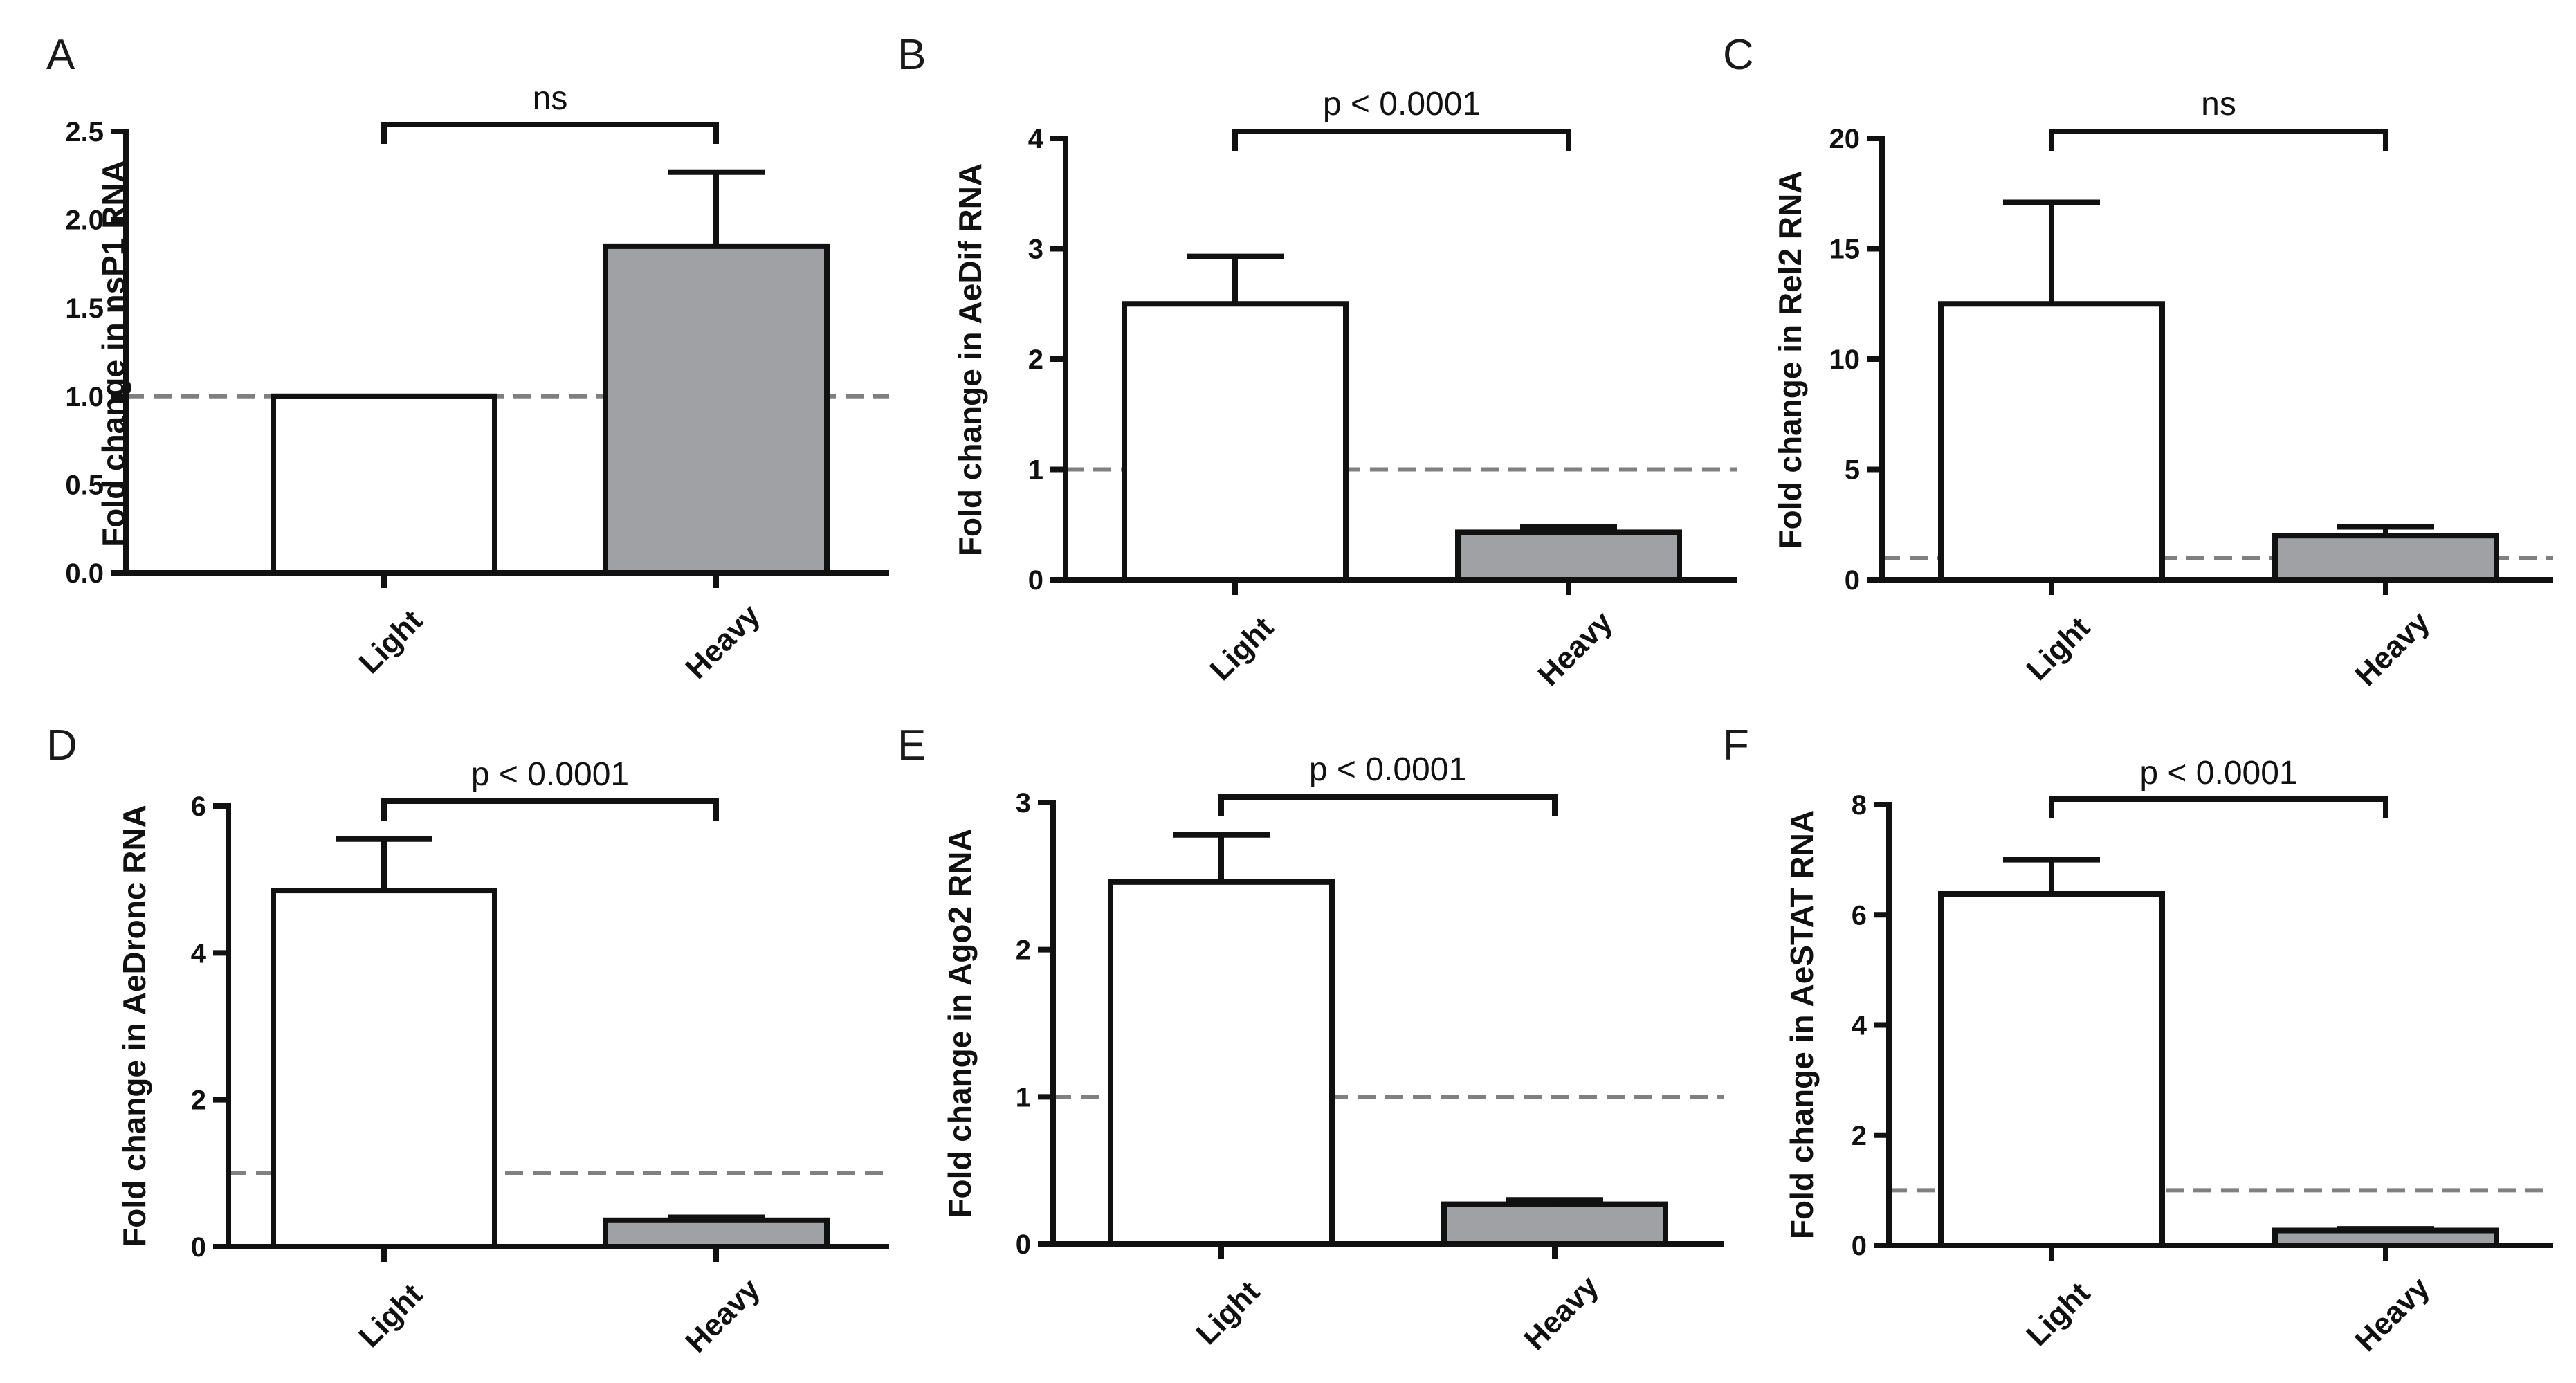 The image size is (2576, 1383). What do you see at coordinates (85, 485) in the screenshot?
I see `y-tick-label: 0.5` at bounding box center [85, 485].